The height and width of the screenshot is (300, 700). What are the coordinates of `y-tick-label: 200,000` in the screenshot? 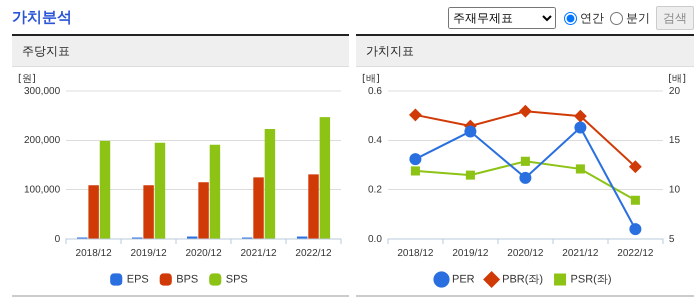 It's located at (42, 140).